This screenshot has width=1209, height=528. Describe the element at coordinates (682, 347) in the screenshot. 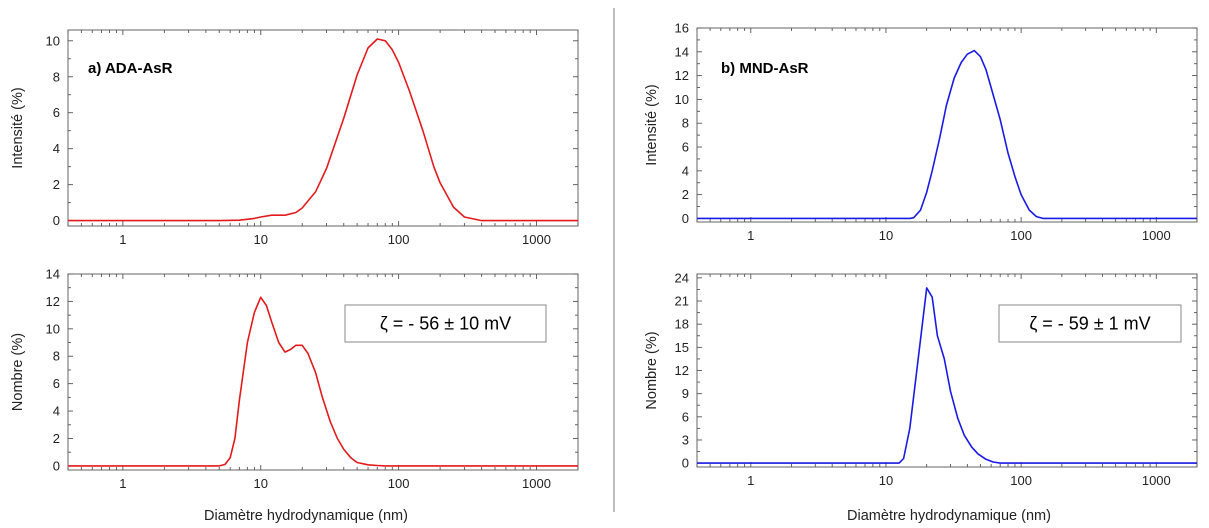

I see `y-tick-label: 15` at that location.